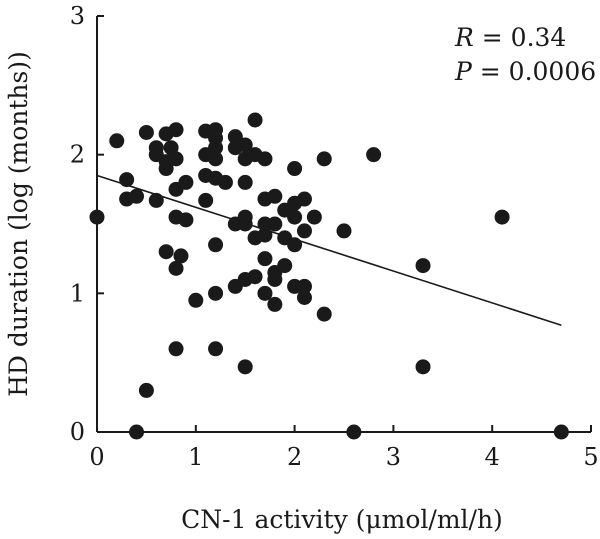 This screenshot has width=600, height=539. What do you see at coordinates (520, 37) in the screenshot?
I see `r-value: = 0.34` at bounding box center [520, 37].